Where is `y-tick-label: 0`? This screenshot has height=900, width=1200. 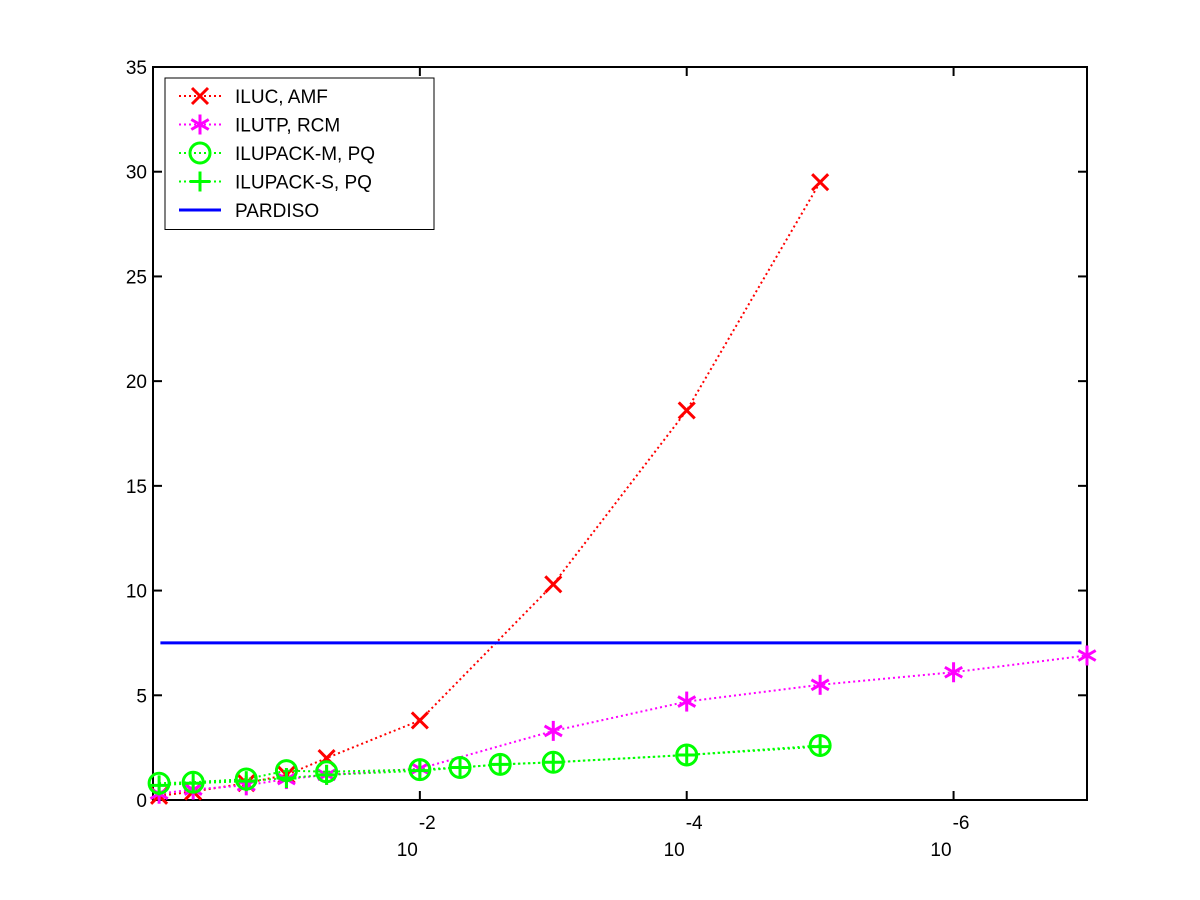 y-tick-label: 0 is located at coordinates (141, 801).